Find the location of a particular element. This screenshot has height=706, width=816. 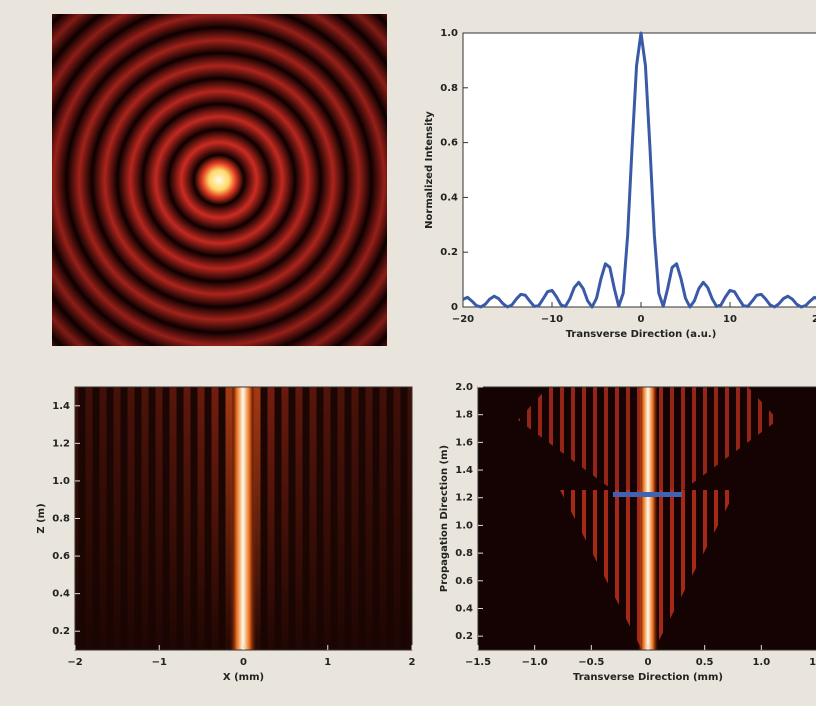

y-axis-label: Normalized Intensity is located at coordinates (429, 170).